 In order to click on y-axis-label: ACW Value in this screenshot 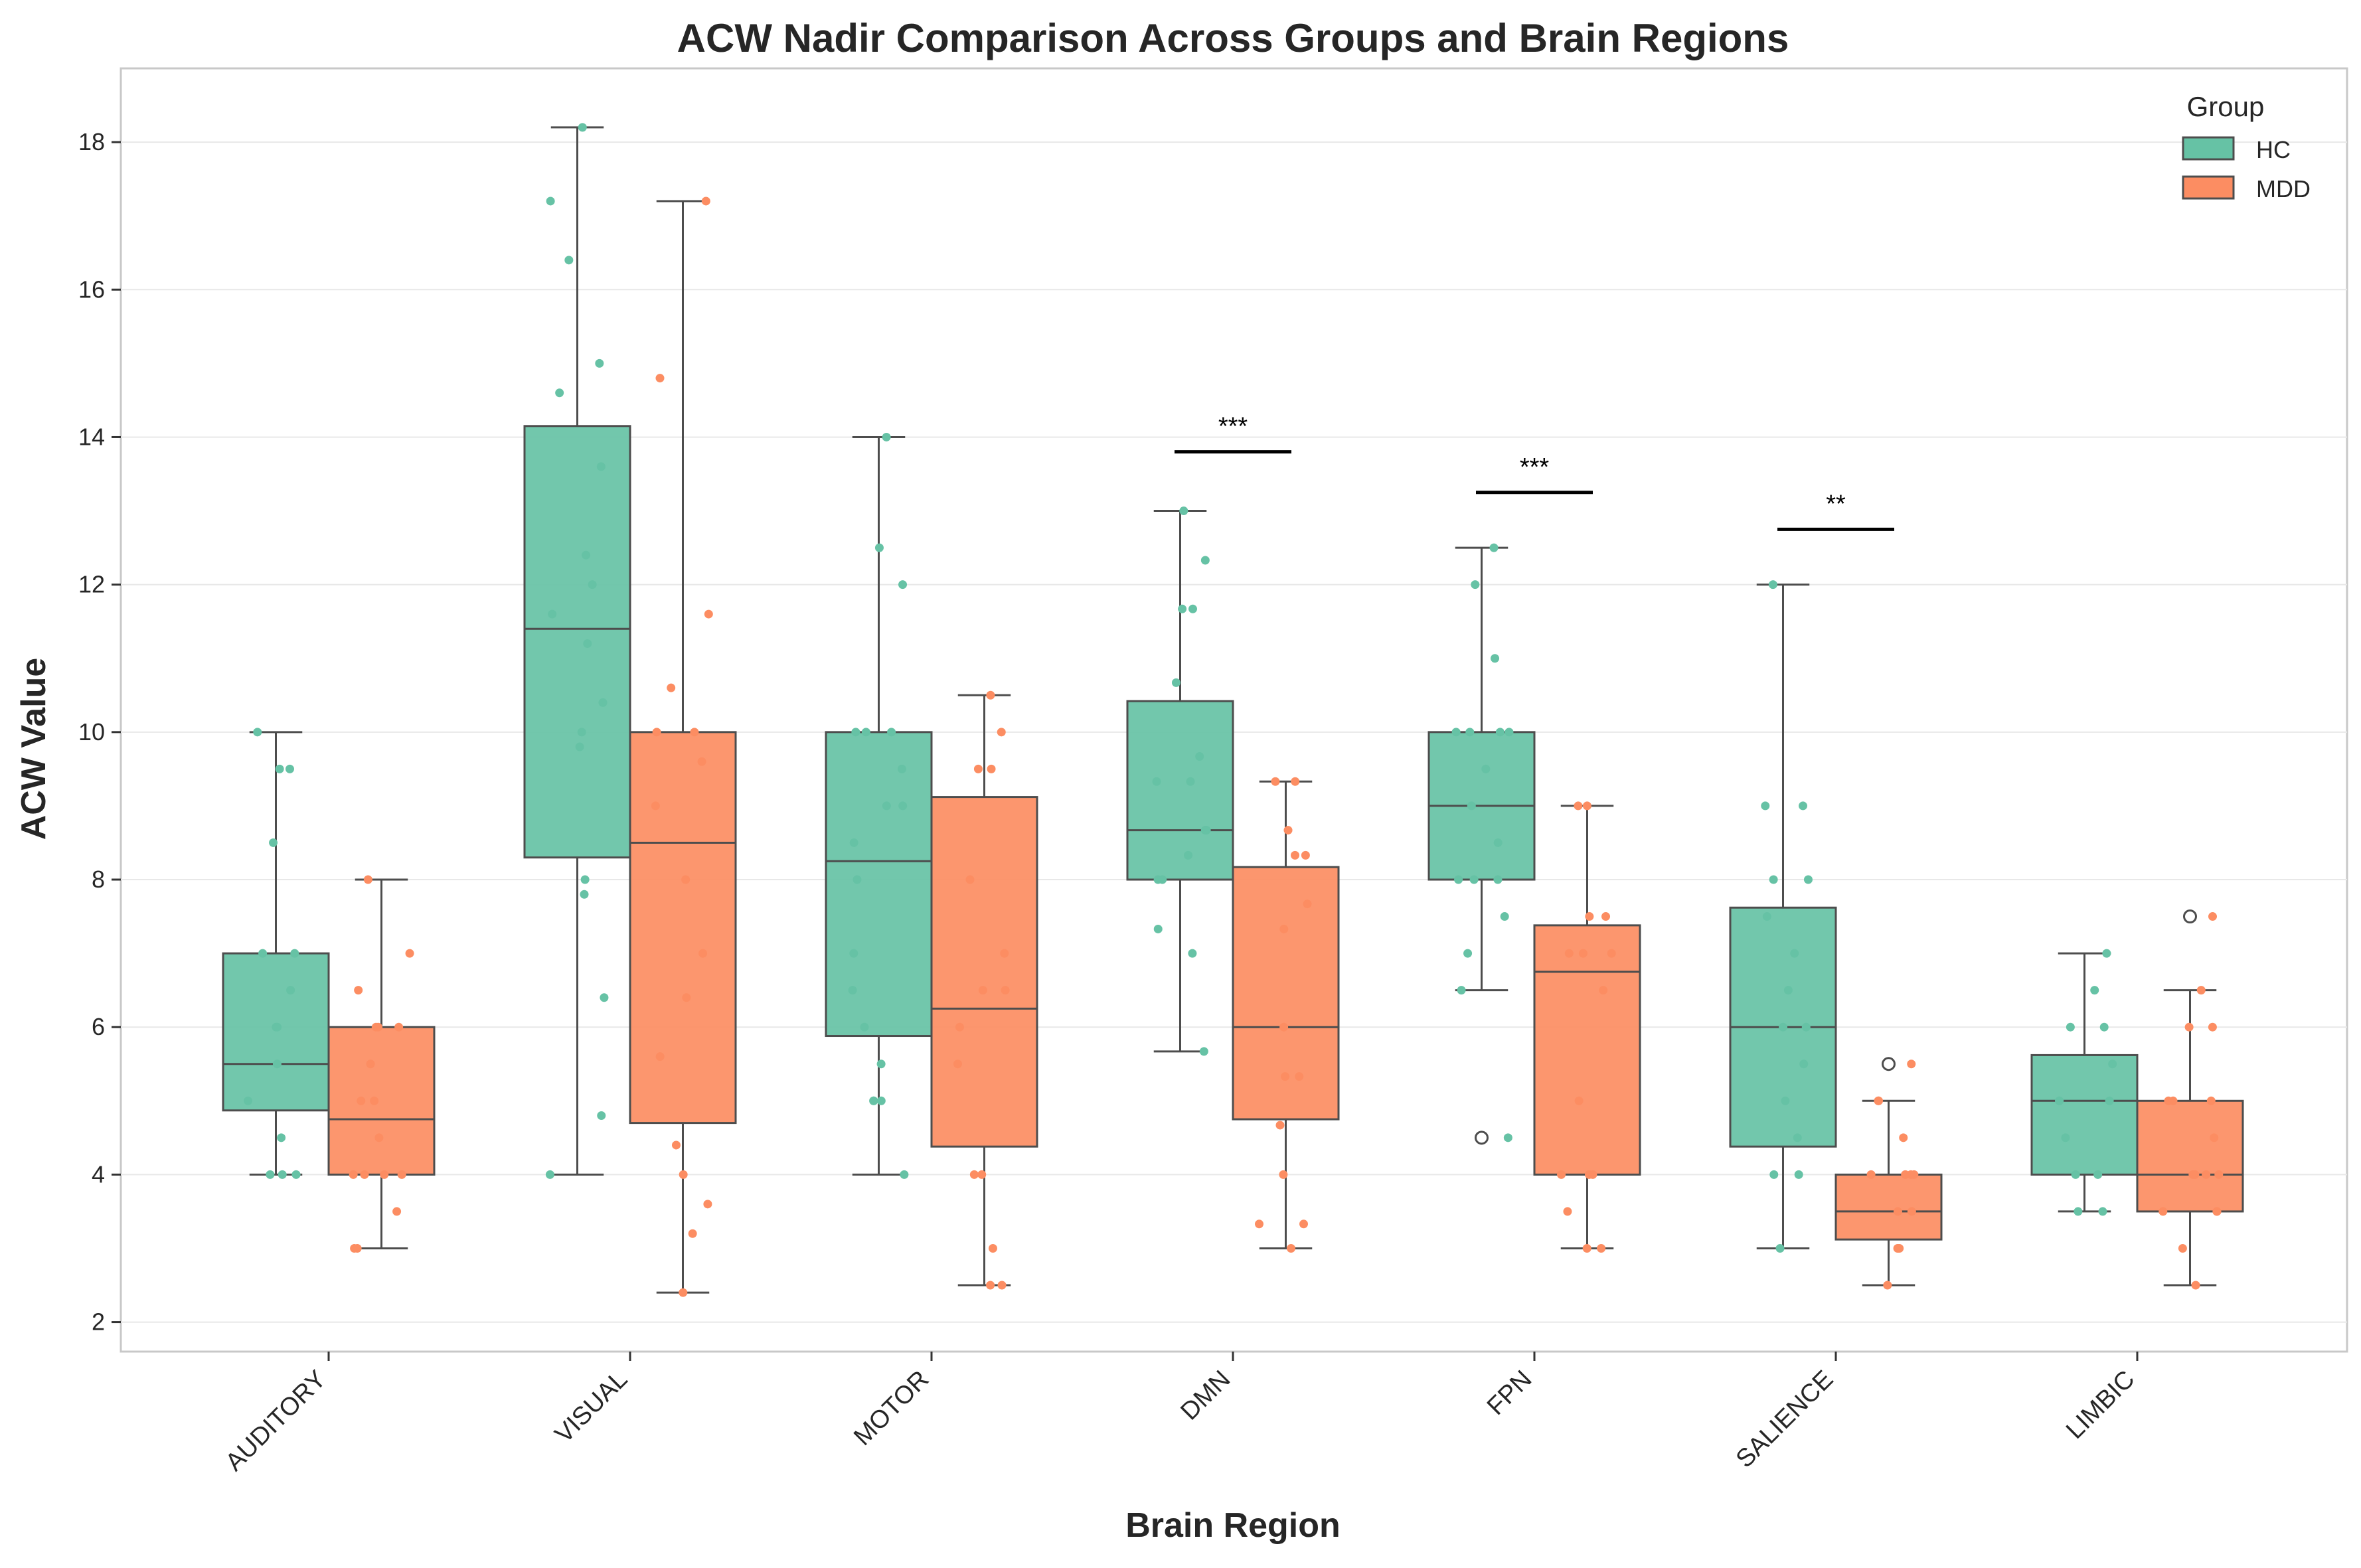, I will do `click(34, 749)`.